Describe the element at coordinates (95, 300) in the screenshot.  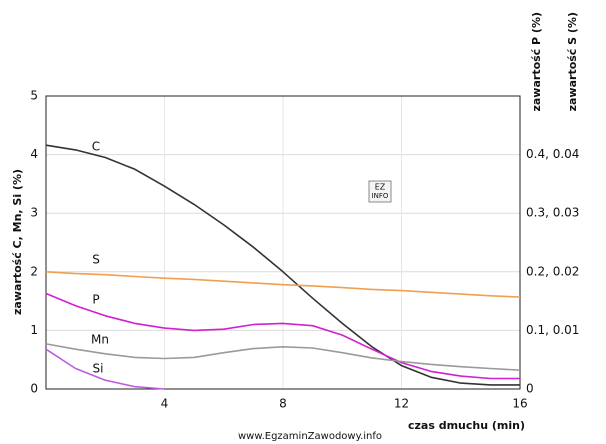
I see `series-label: P` at that location.